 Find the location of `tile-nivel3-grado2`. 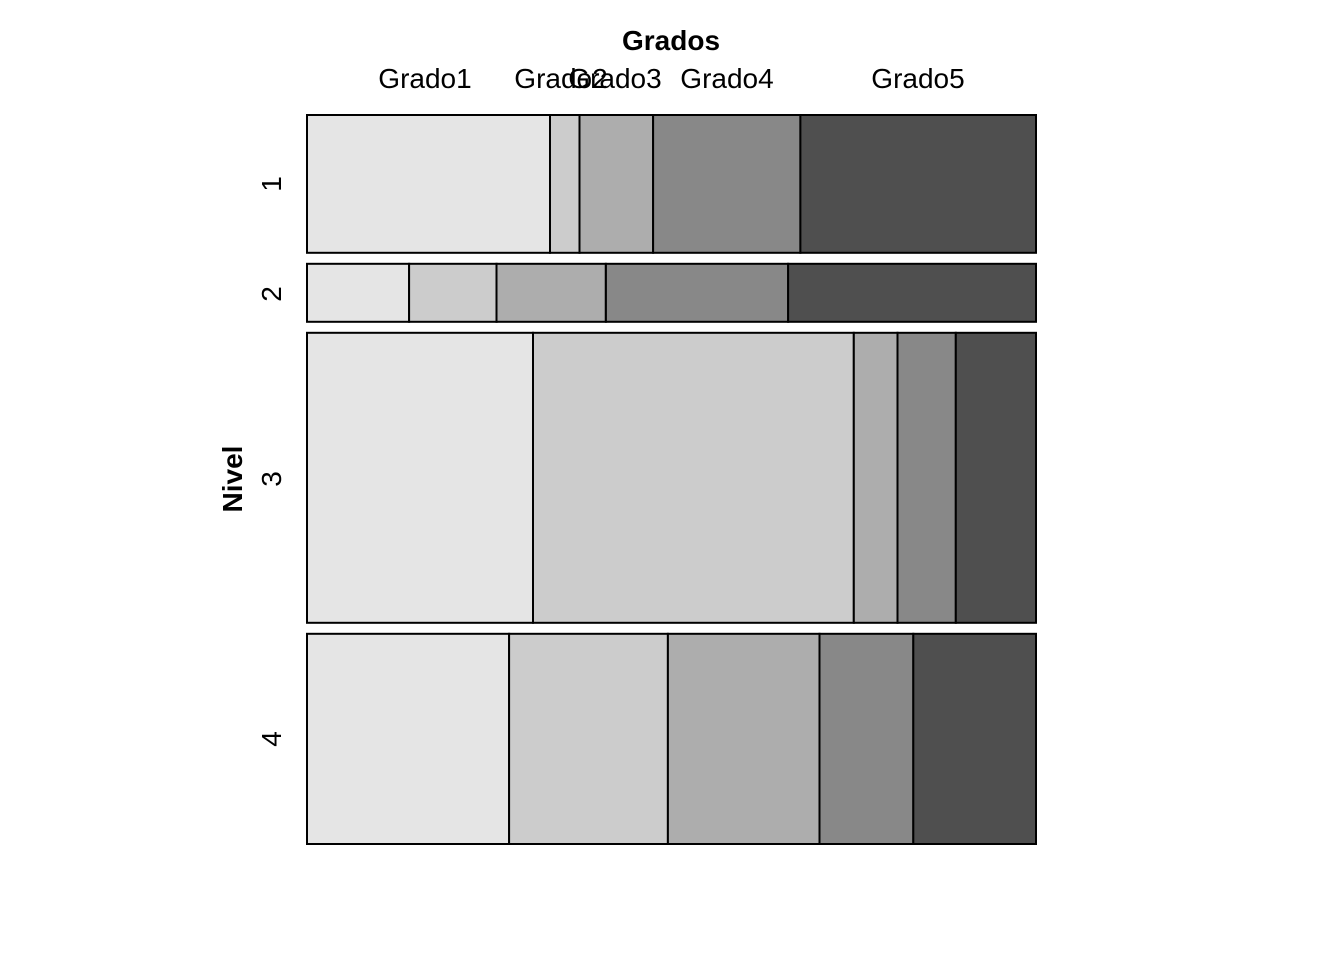

tile-nivel3-grado2 is located at coordinates (693, 477).